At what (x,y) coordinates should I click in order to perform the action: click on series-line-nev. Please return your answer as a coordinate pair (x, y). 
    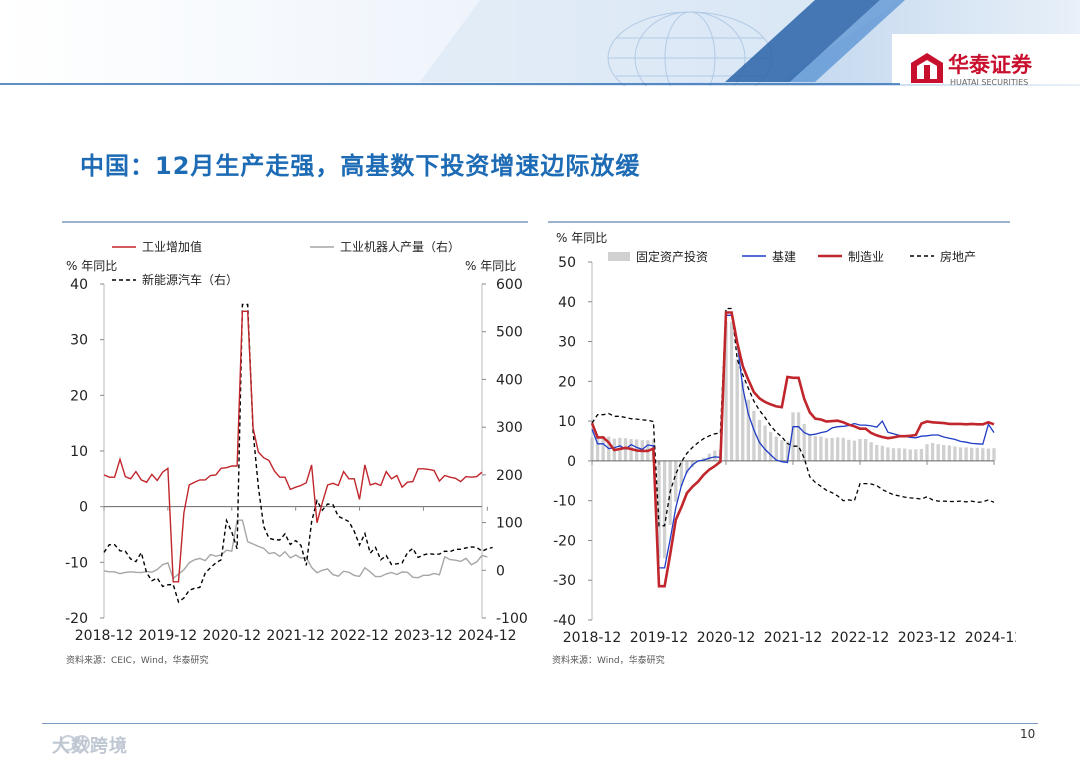
    Looking at the image, I should click on (298, 453).